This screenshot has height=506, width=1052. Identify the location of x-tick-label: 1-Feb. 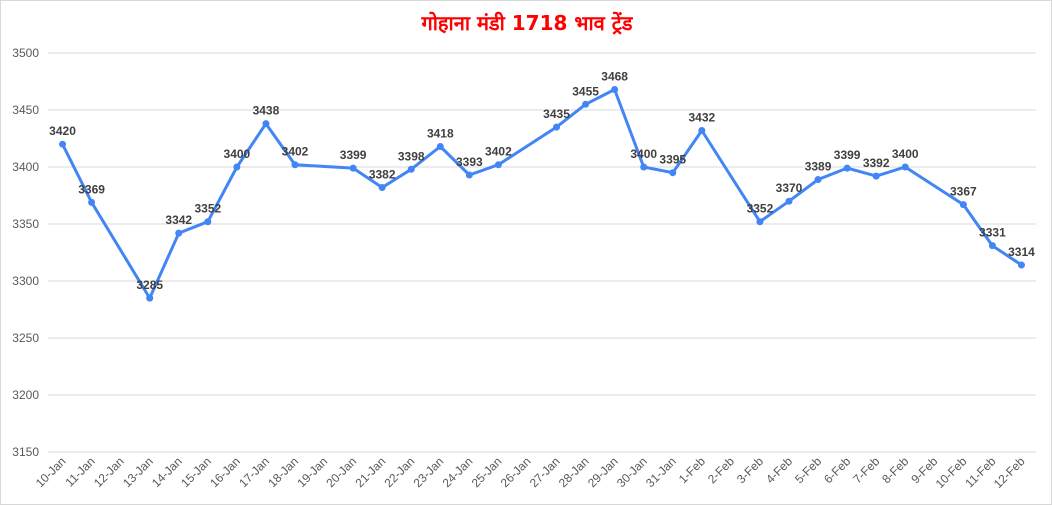
(692, 470).